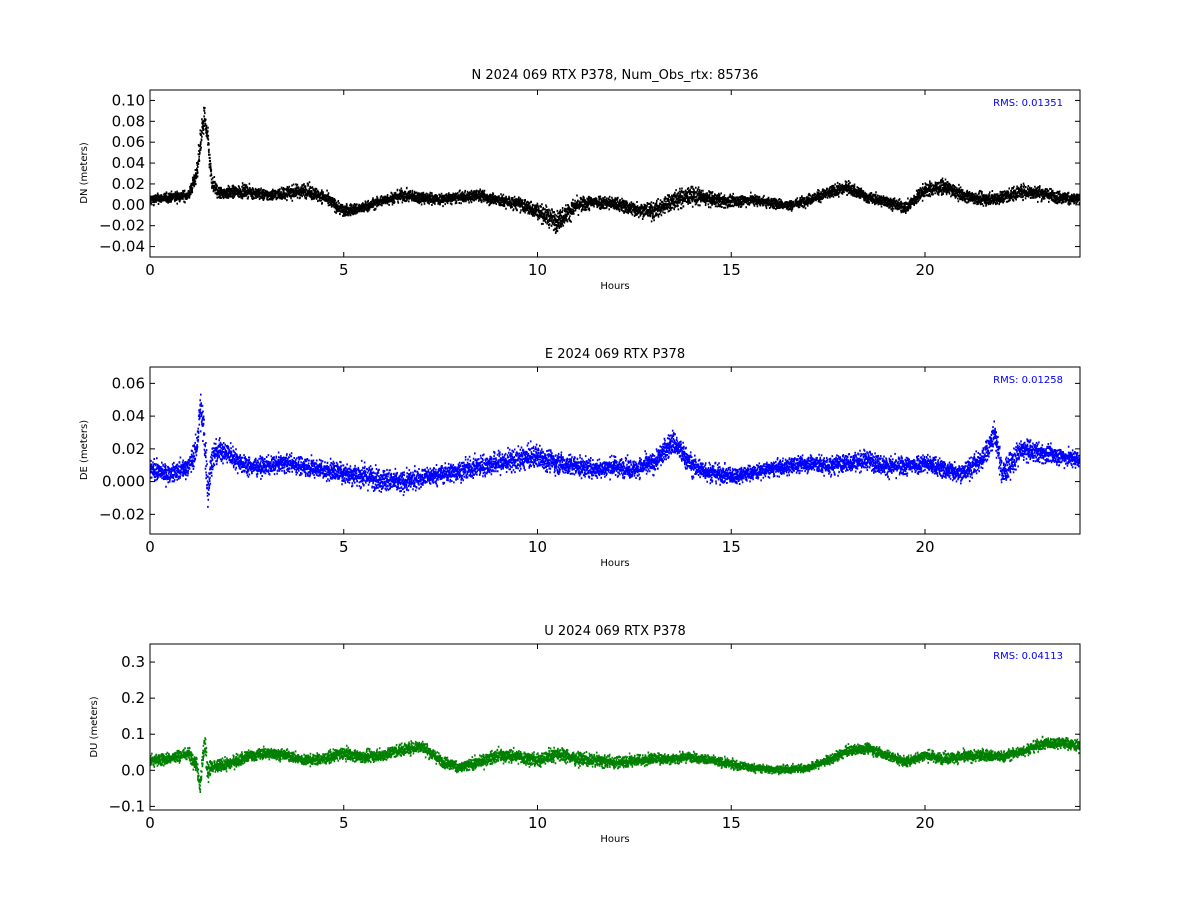 The height and width of the screenshot is (900, 1200). What do you see at coordinates (614, 839) in the screenshot?
I see `panel-up-x-axis-label: Hours` at bounding box center [614, 839].